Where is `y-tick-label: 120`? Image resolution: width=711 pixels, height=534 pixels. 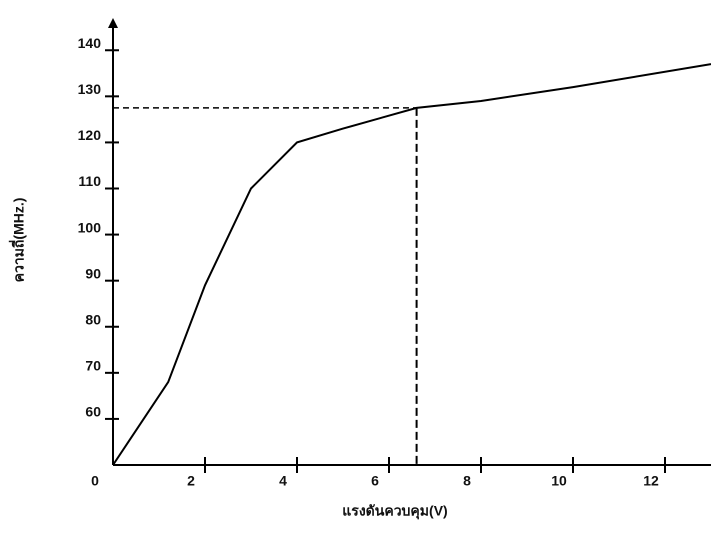 y-tick-label: 120 is located at coordinates (90, 135).